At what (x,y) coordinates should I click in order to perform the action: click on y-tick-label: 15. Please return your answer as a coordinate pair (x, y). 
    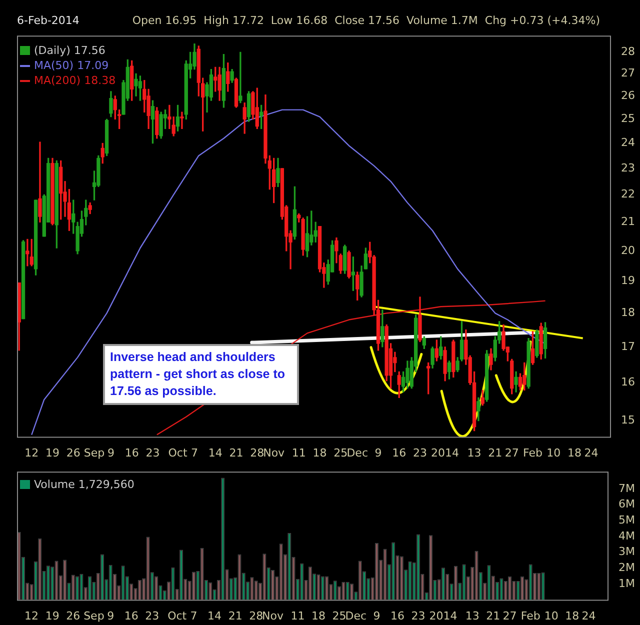
    Looking at the image, I should click on (628, 420).